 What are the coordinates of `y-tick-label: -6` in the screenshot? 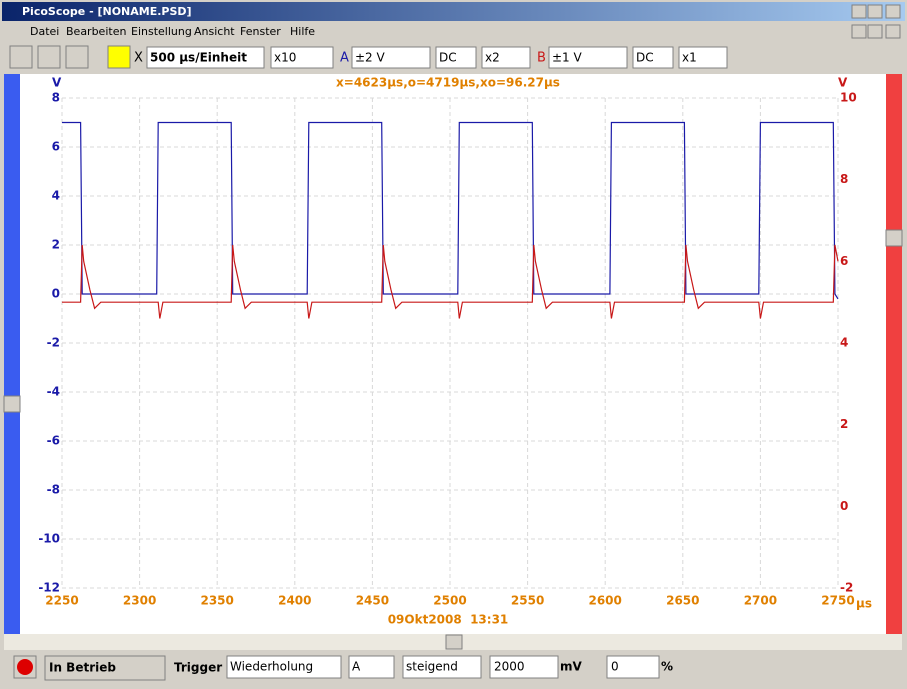 It's located at (53, 441).